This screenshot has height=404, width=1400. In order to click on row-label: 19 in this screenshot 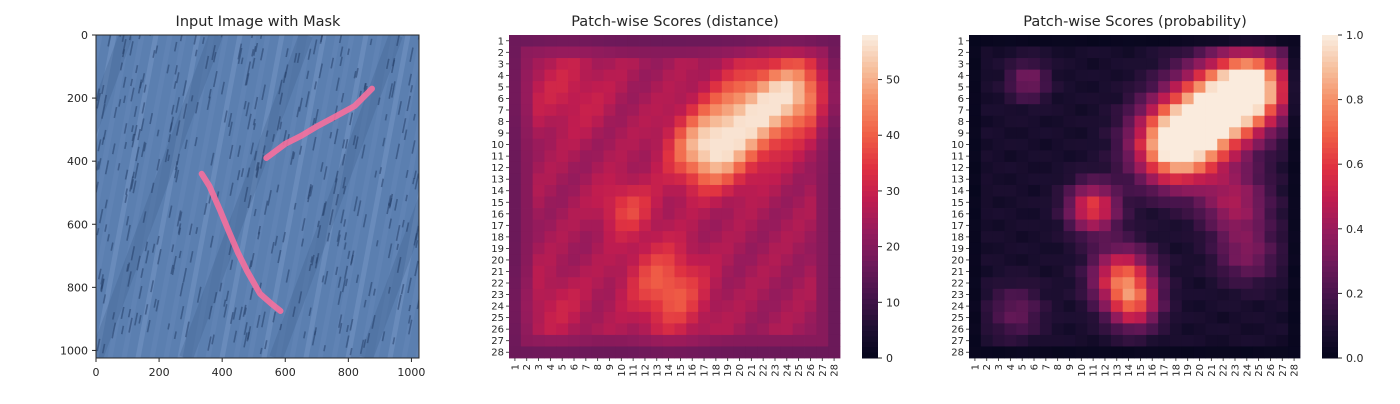, I will do `click(957, 249)`.